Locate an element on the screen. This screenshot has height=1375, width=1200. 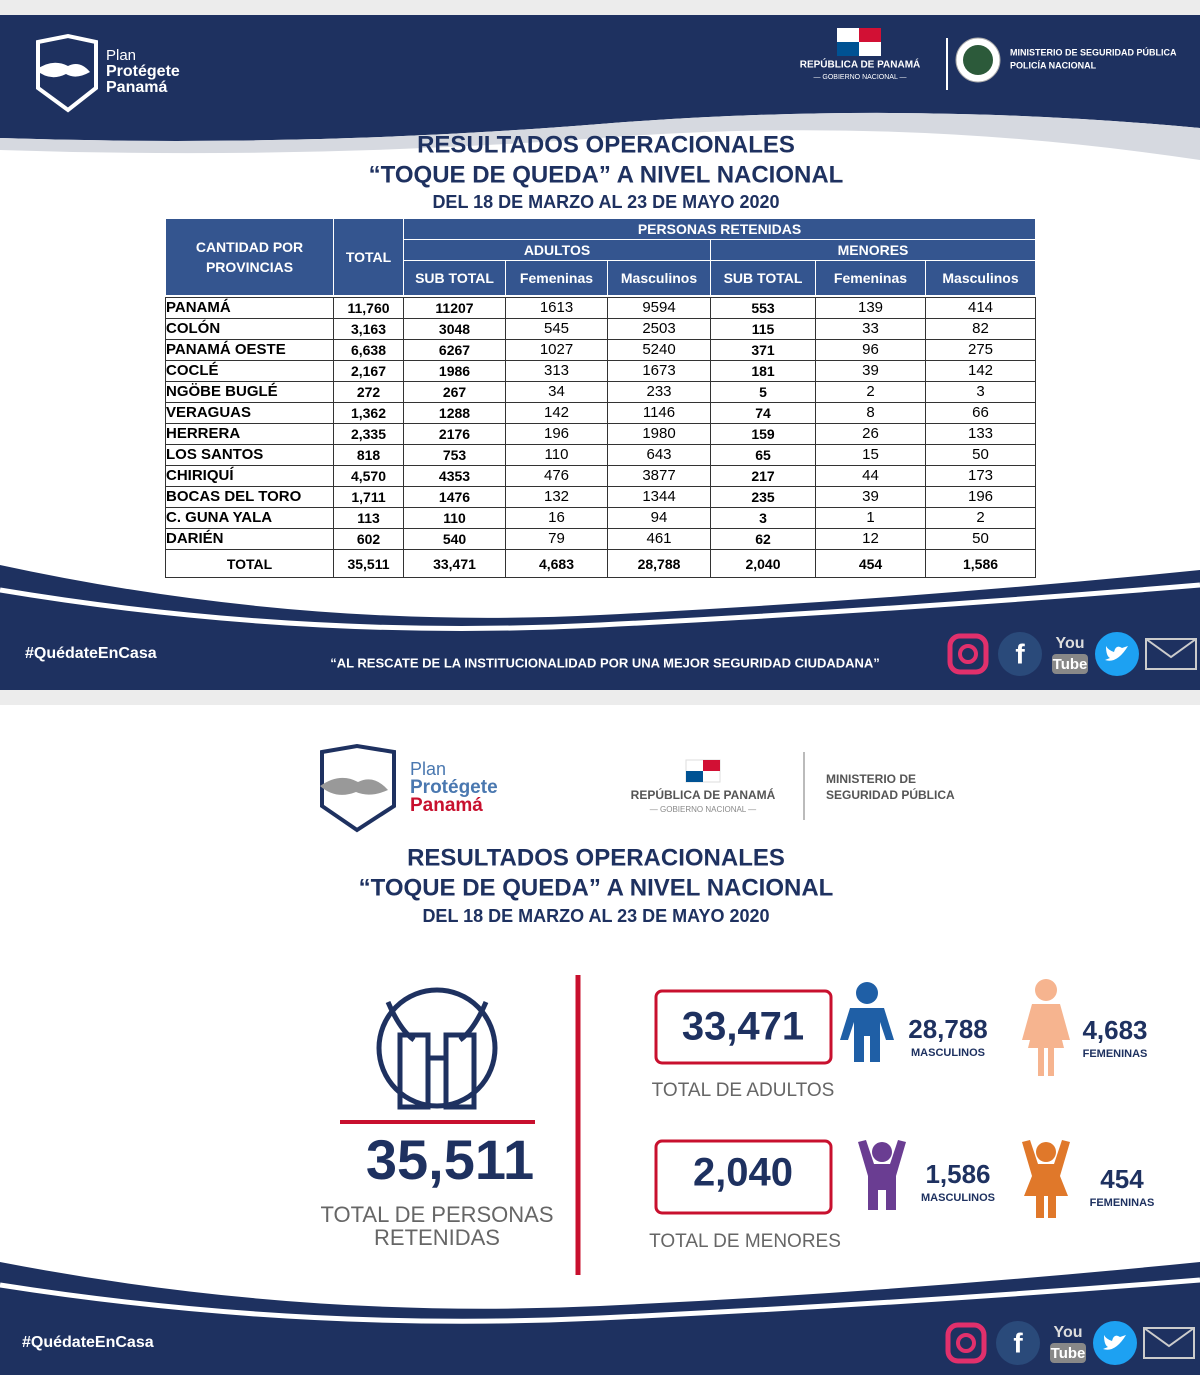
cell: 454 is located at coordinates (870, 563).